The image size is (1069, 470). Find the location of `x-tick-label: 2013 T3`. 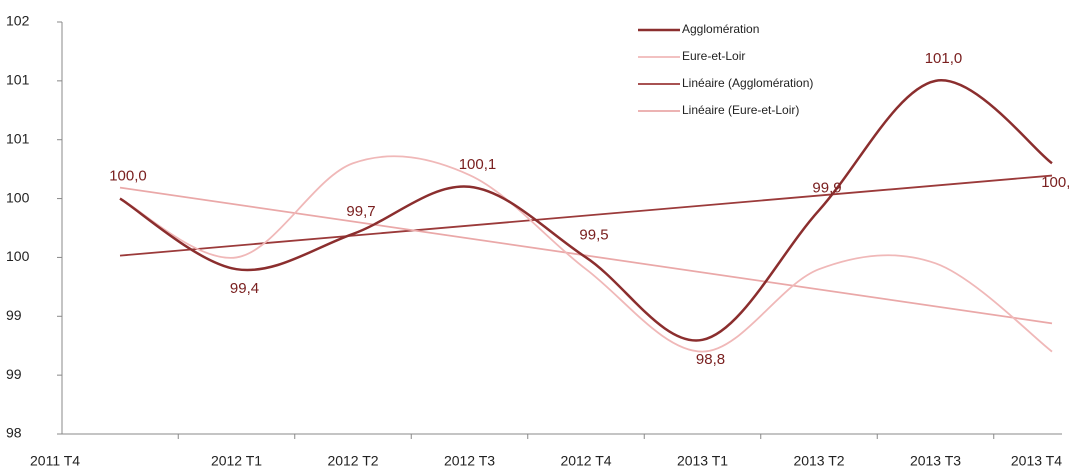

x-tick-label: 2013 T3 is located at coordinates (935, 461).